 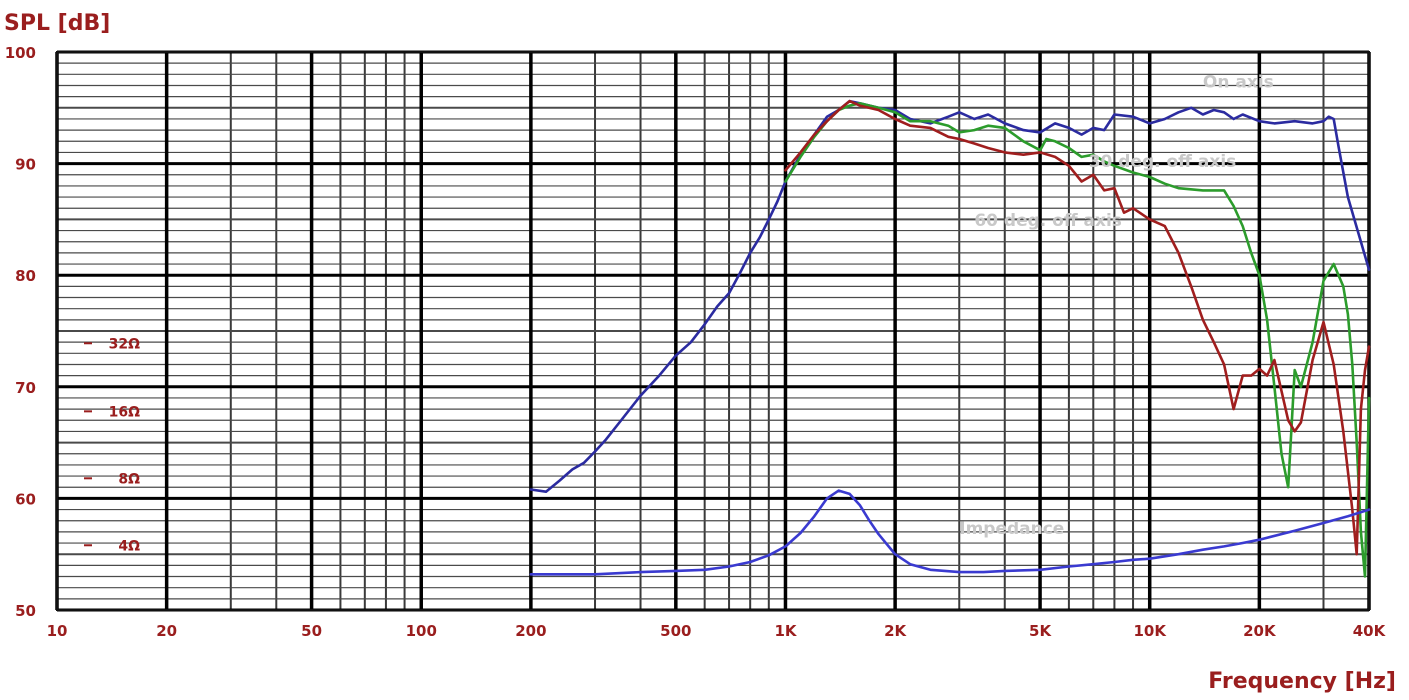 What do you see at coordinates (1150, 631) in the screenshot?
I see `x-tick-label: 10K` at bounding box center [1150, 631].